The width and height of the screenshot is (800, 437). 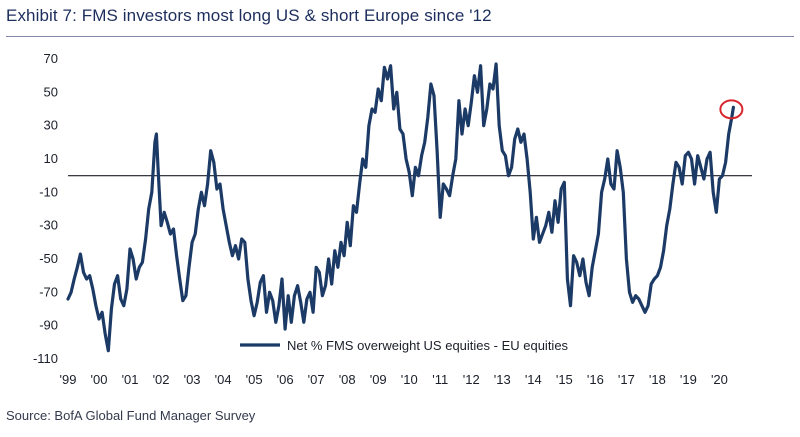 What do you see at coordinates (48, 225) in the screenshot?
I see `y-tick-label: -30` at bounding box center [48, 225].